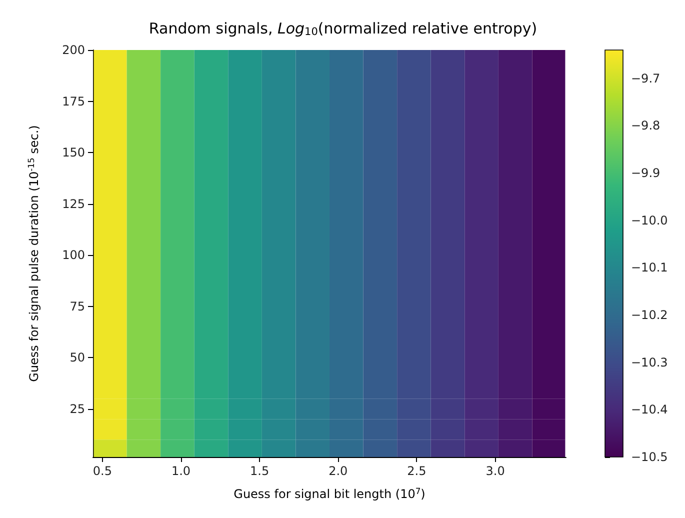  I want to click on y-tick-label: 175, so click(73, 101).